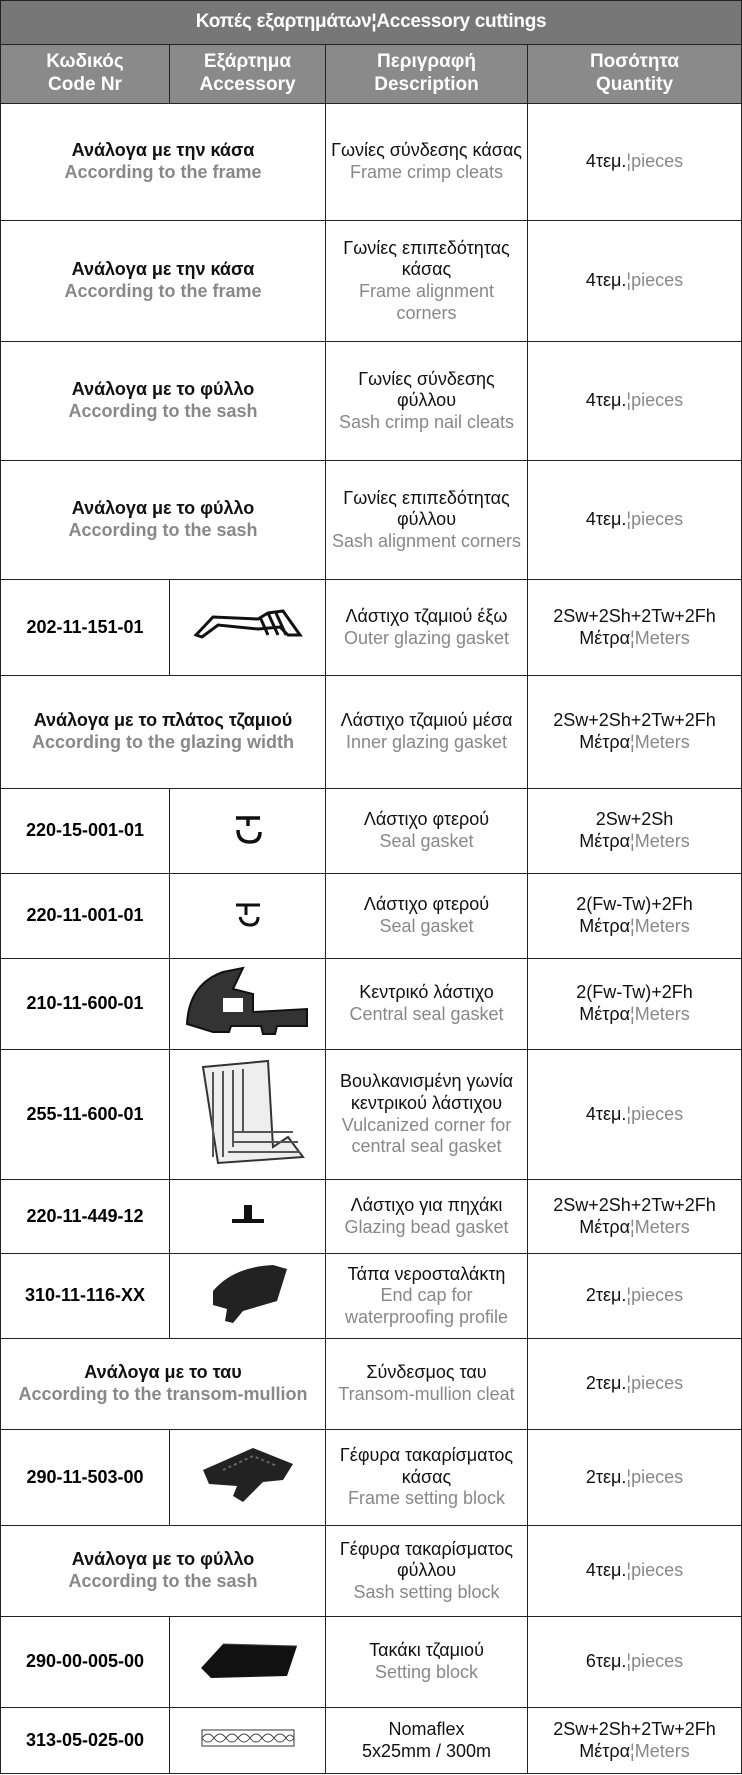 Image resolution: width=742 pixels, height=1775 pixels. I want to click on code-cell: 313-05-025-00, so click(85, 1740).